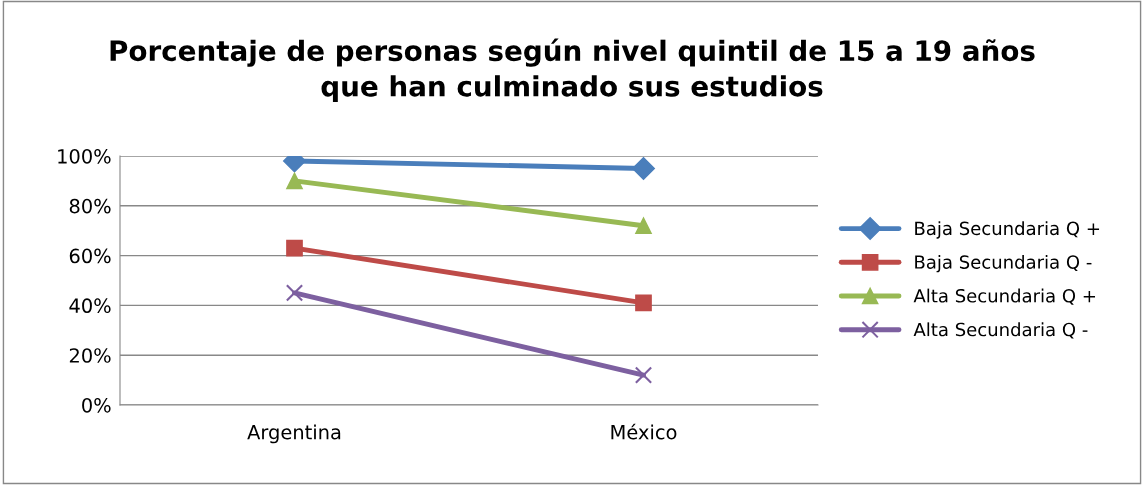  Describe the element at coordinates (84, 156) in the screenshot. I see `y-tick-label: 100%` at that location.